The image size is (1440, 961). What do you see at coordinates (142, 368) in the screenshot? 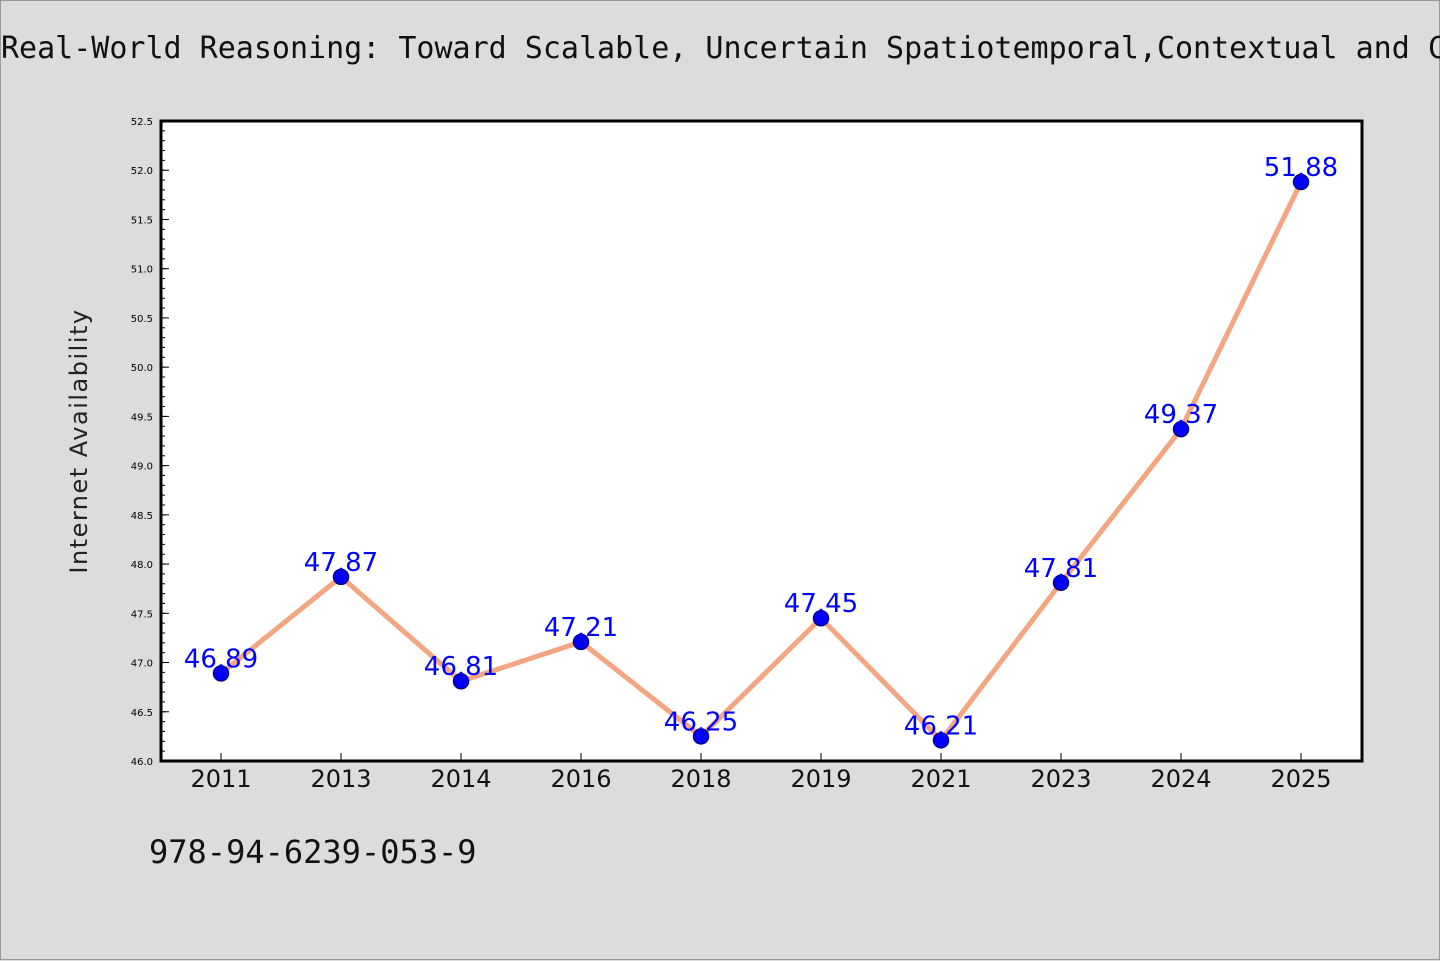
I see `y-tick-label: 50.0` at bounding box center [142, 368].